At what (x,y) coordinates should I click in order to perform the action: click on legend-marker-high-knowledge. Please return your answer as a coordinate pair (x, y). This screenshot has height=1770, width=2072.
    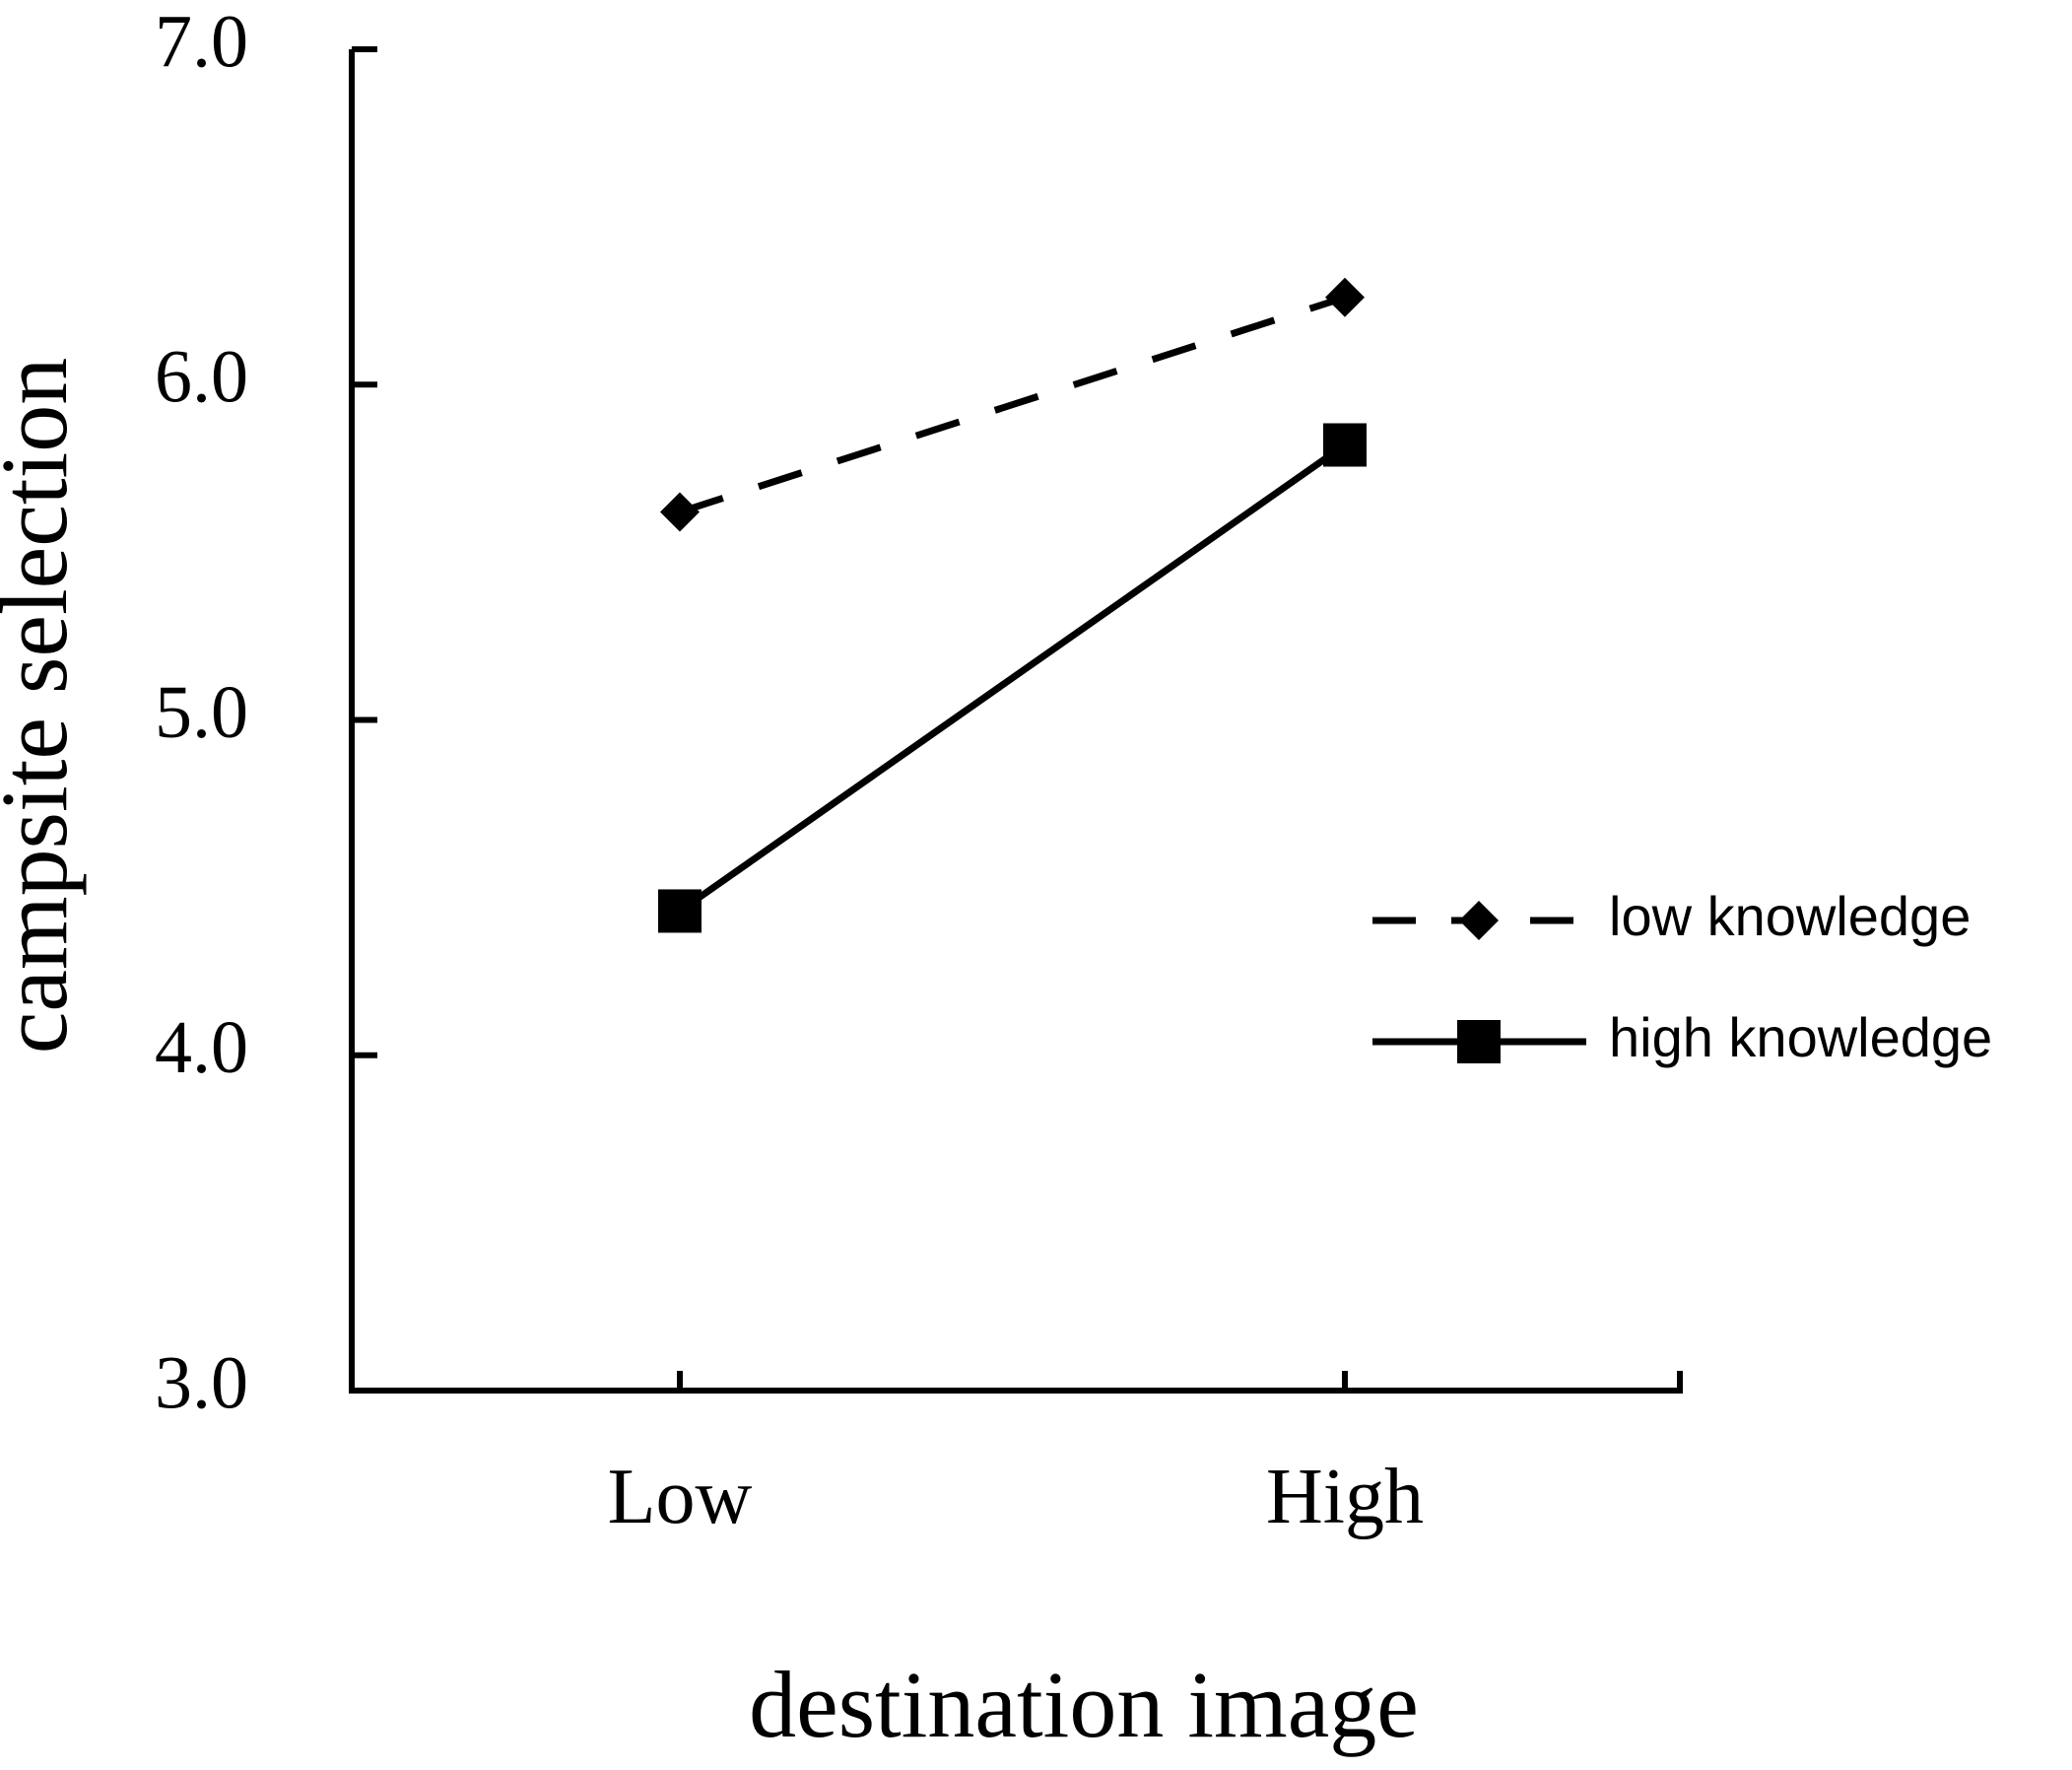
    Looking at the image, I should click on (1479, 1041).